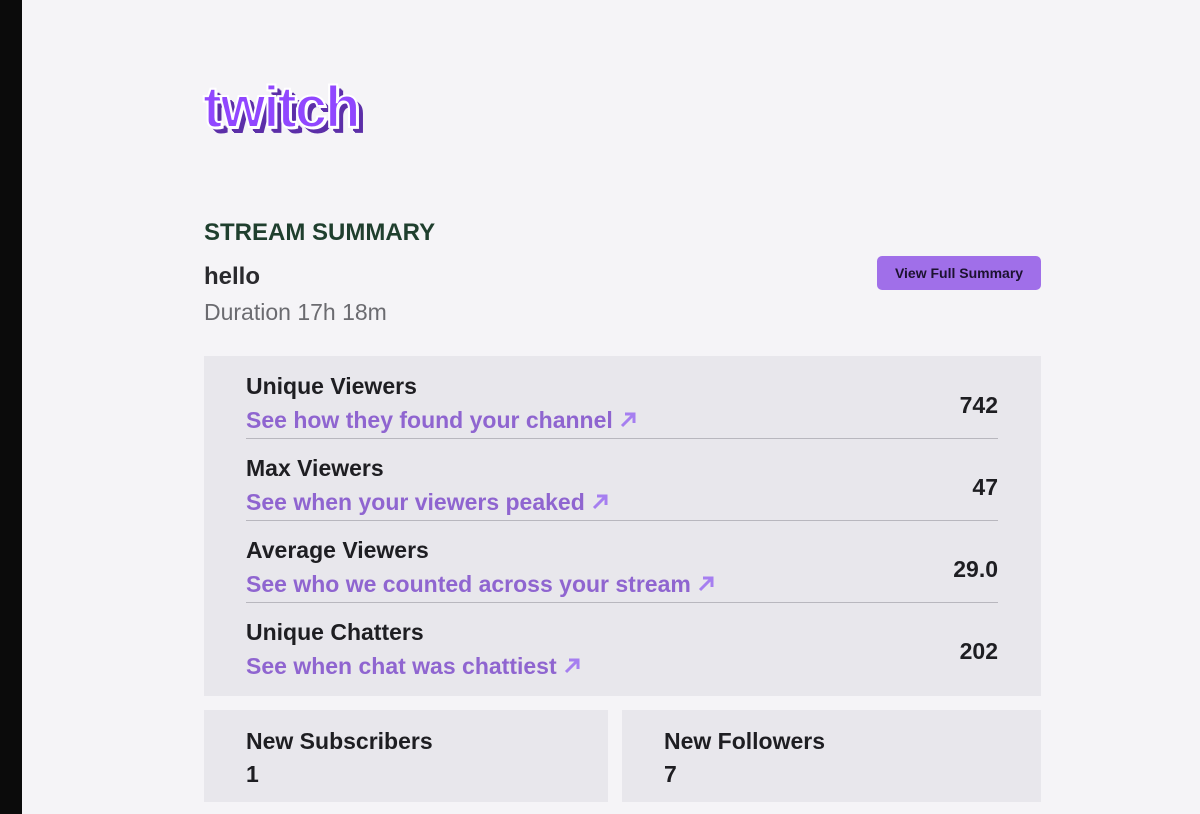 This screenshot has width=1200, height=814. What do you see at coordinates (232, 276) in the screenshot?
I see `stream-name: hello` at bounding box center [232, 276].